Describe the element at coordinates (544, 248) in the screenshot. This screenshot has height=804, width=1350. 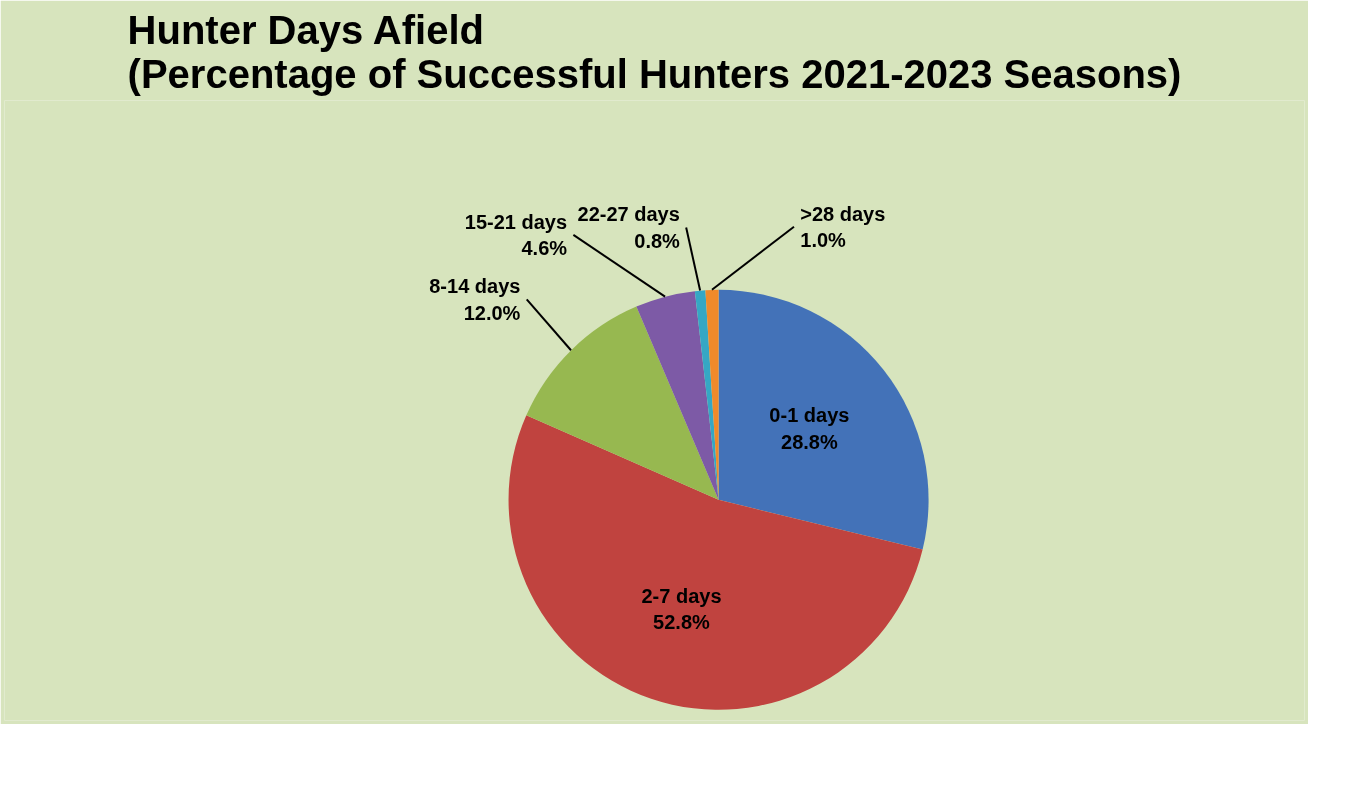
I see `data-label: 4.6%` at that location.